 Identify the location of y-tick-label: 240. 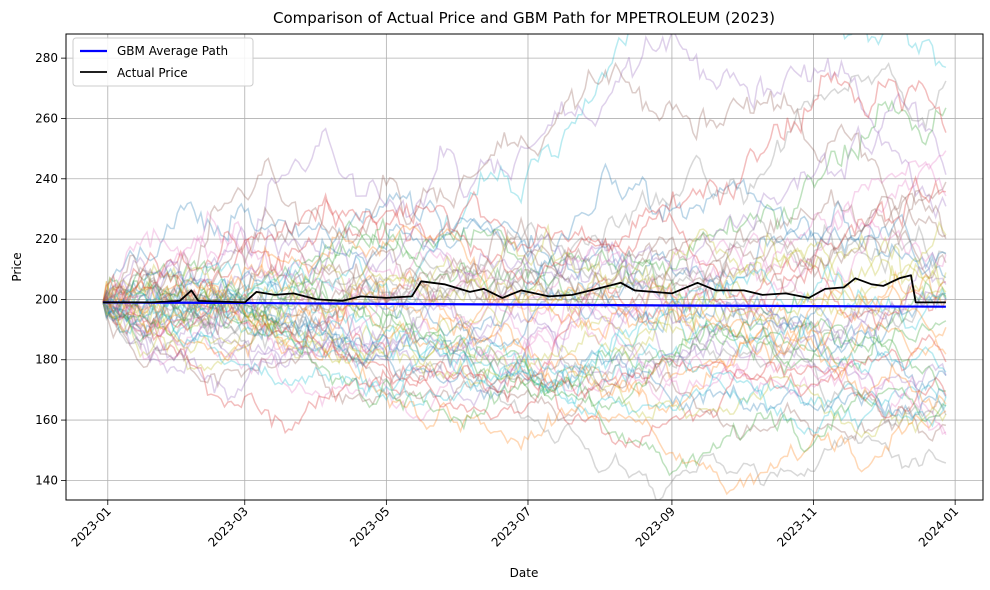
(46, 179).